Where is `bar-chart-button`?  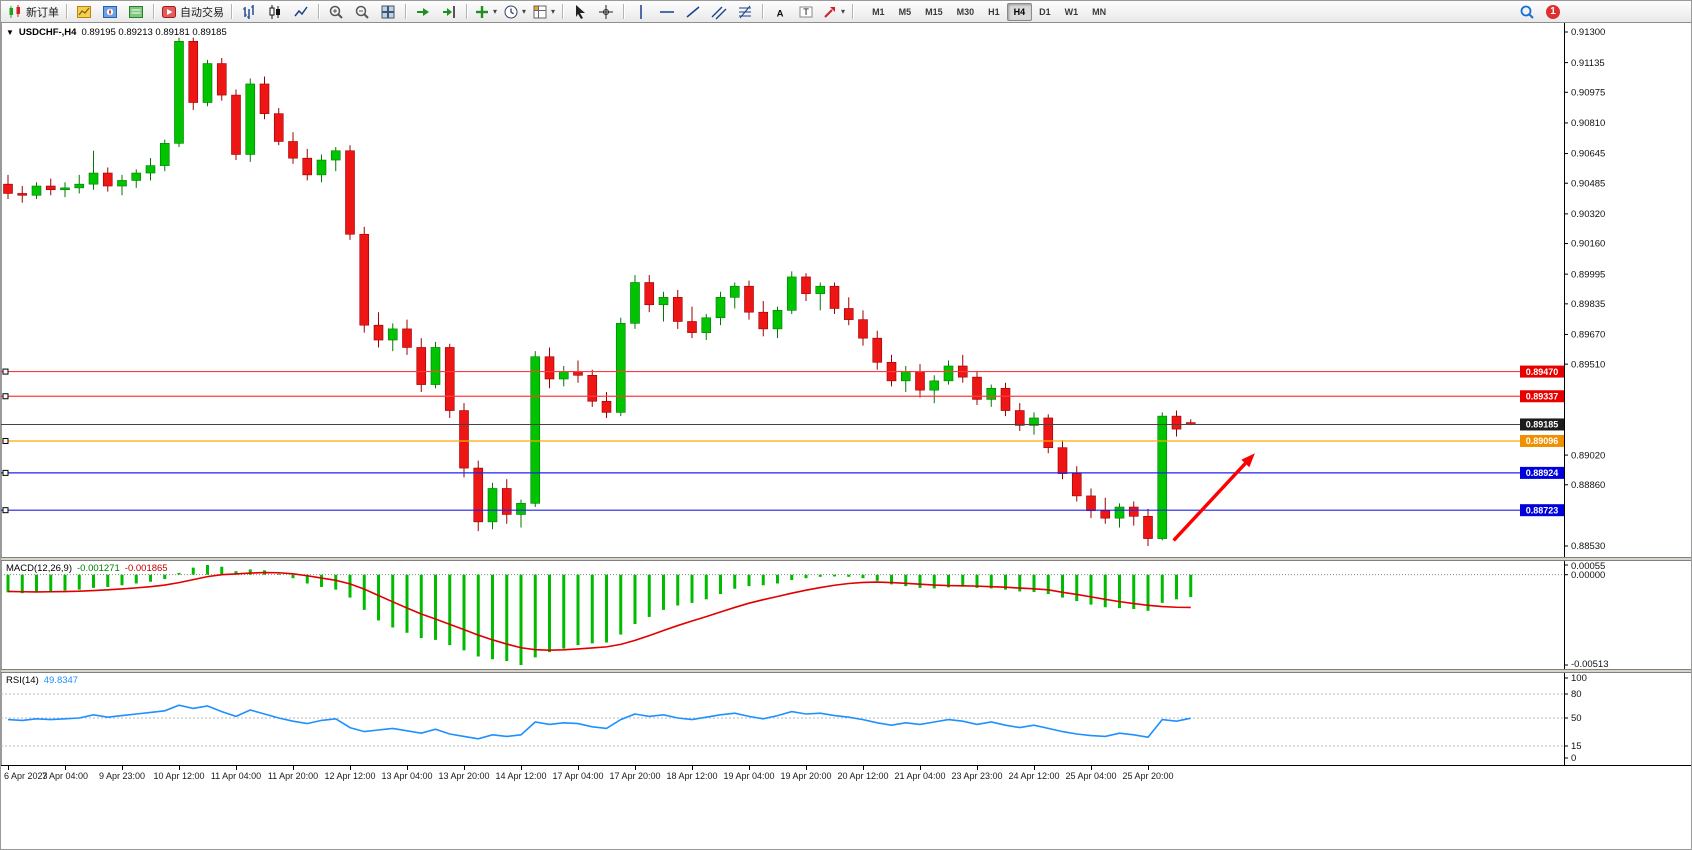 bar-chart-button is located at coordinates (249, 12).